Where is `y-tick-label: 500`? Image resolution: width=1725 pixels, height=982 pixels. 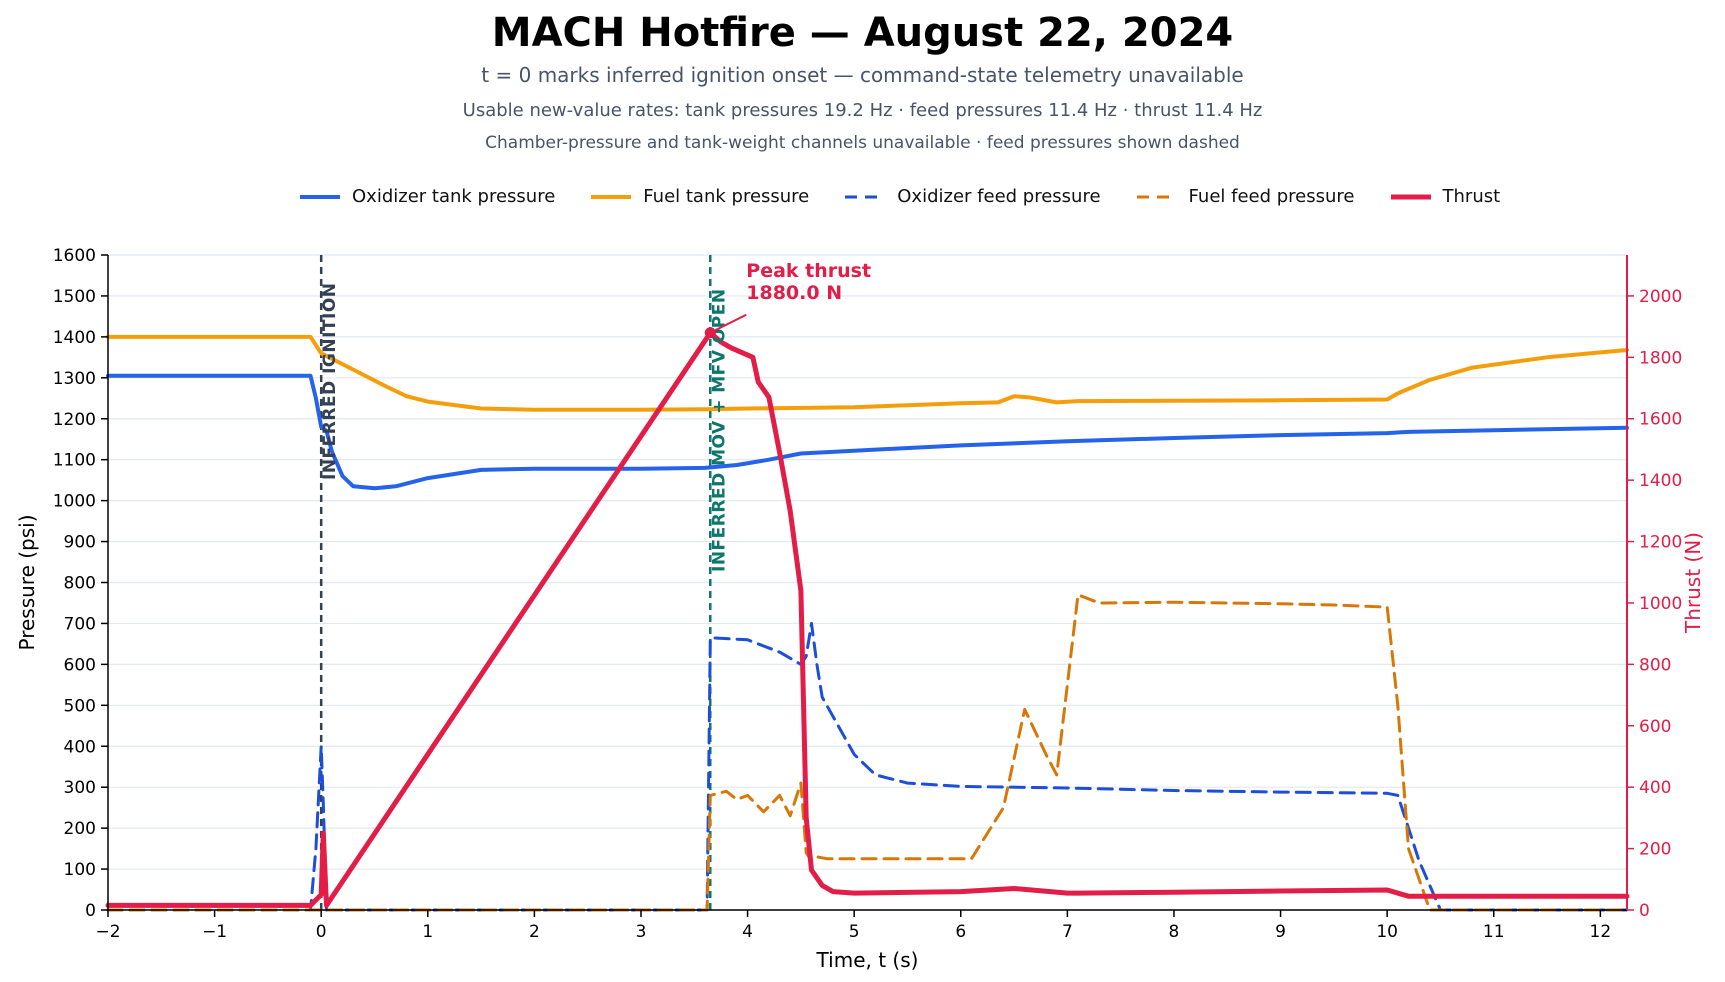 y-tick-label: 500 is located at coordinates (80, 706).